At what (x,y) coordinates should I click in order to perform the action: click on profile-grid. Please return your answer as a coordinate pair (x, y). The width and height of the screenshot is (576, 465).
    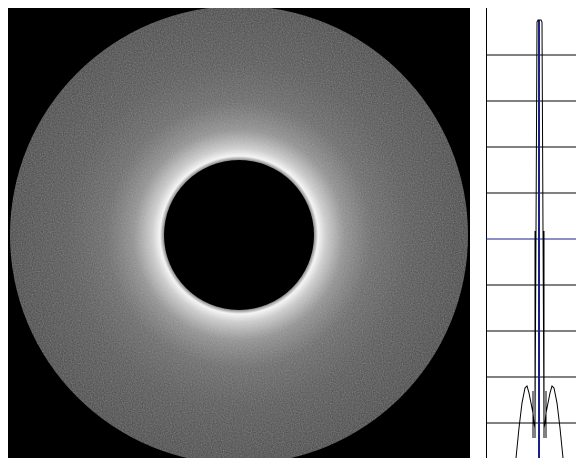
    Looking at the image, I should click on (531, 239).